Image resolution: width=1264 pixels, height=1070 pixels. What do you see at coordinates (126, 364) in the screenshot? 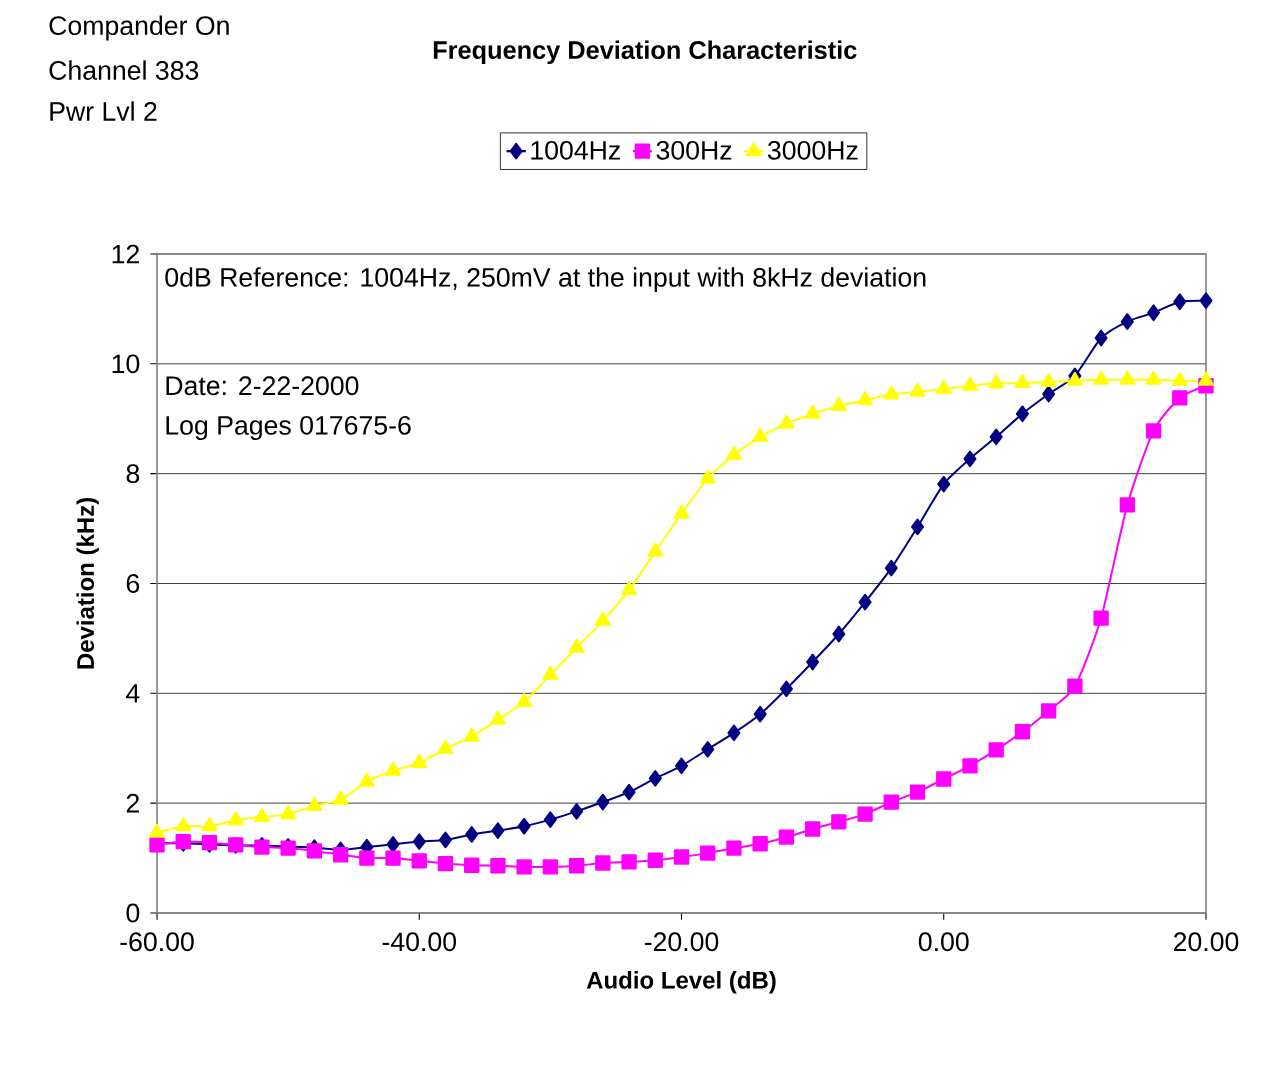
I see `y-tick-label: 10` at bounding box center [126, 364].